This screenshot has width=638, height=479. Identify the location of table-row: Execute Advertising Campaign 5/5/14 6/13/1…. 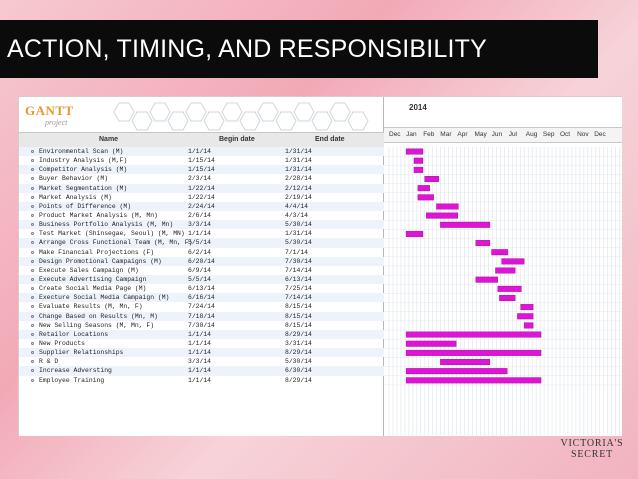
(201, 279).